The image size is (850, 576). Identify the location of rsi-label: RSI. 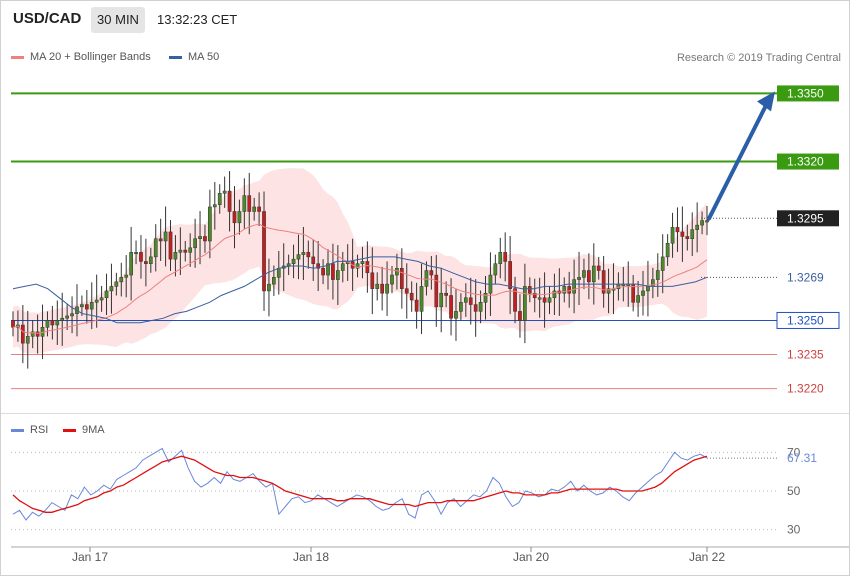
(39, 430).